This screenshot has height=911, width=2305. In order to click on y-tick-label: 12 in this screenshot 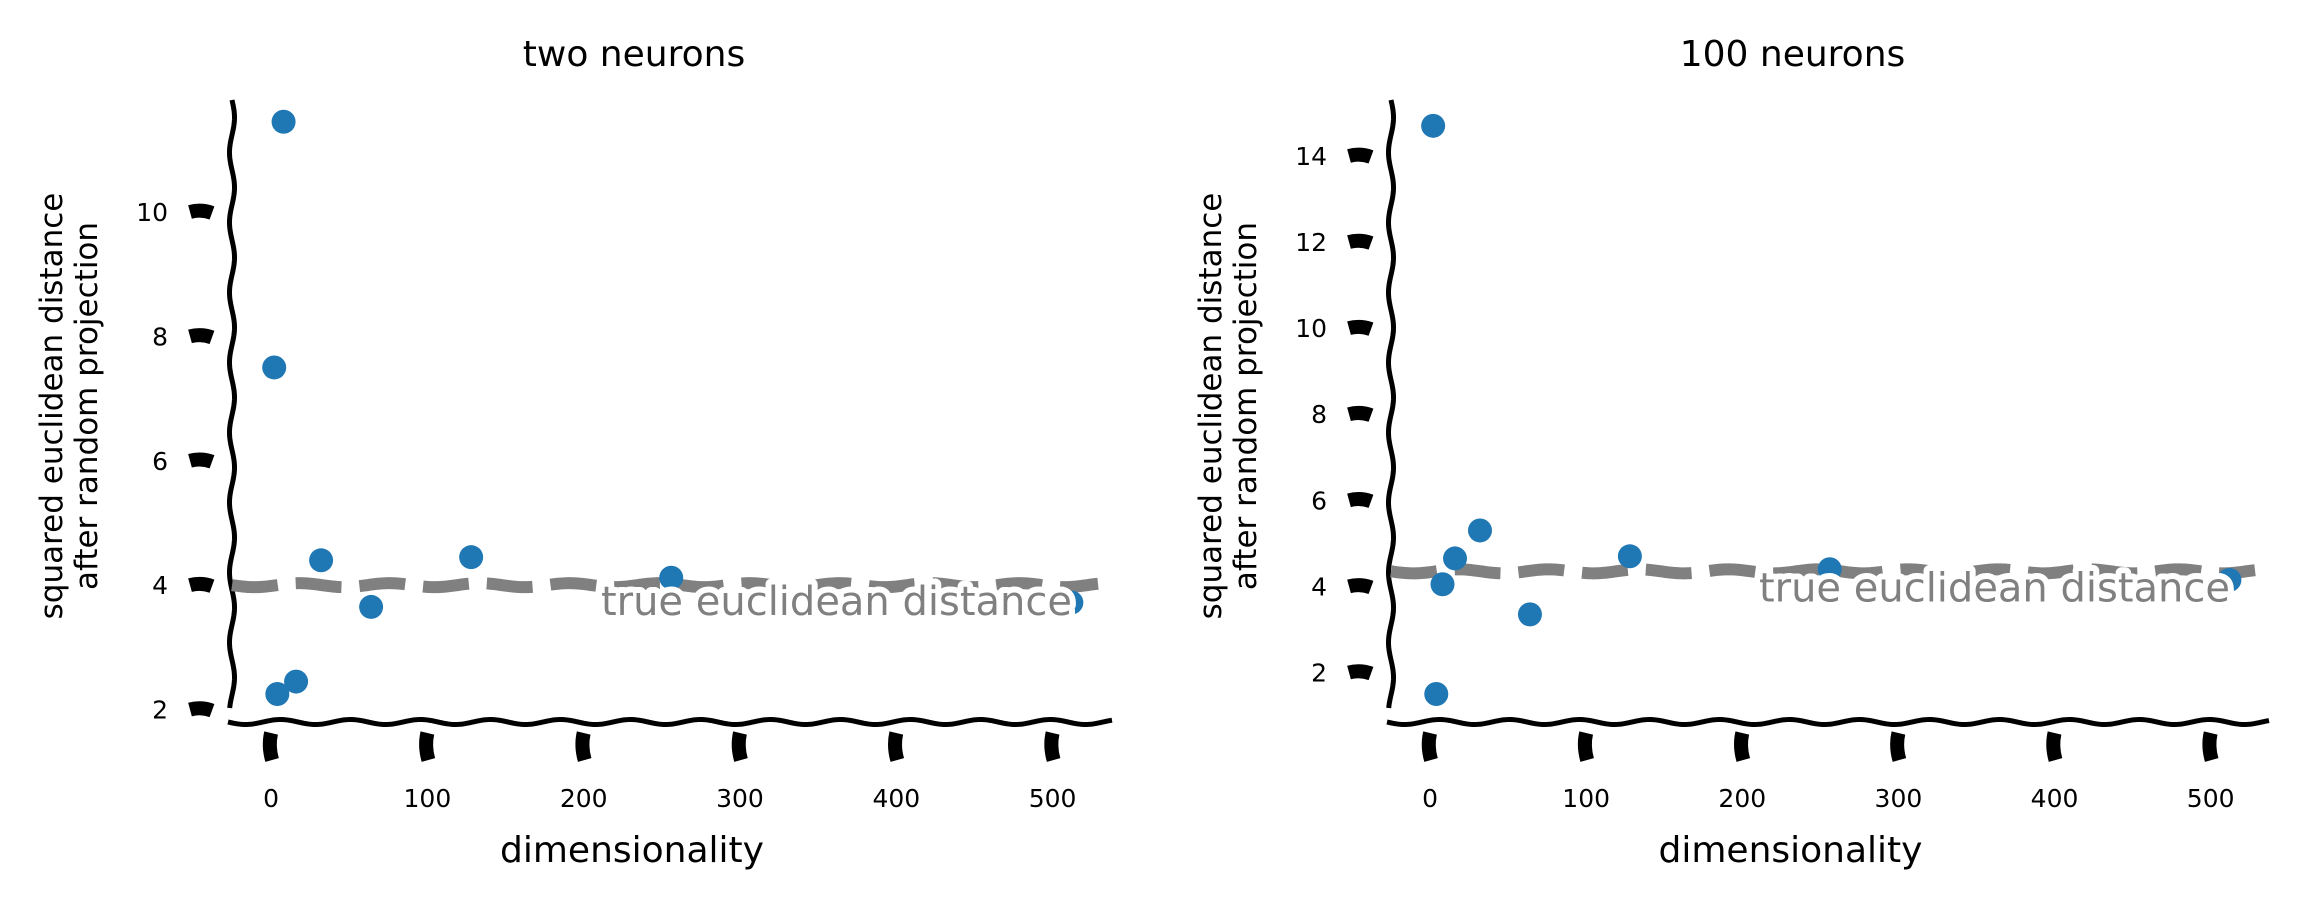, I will do `click(1311, 242)`.